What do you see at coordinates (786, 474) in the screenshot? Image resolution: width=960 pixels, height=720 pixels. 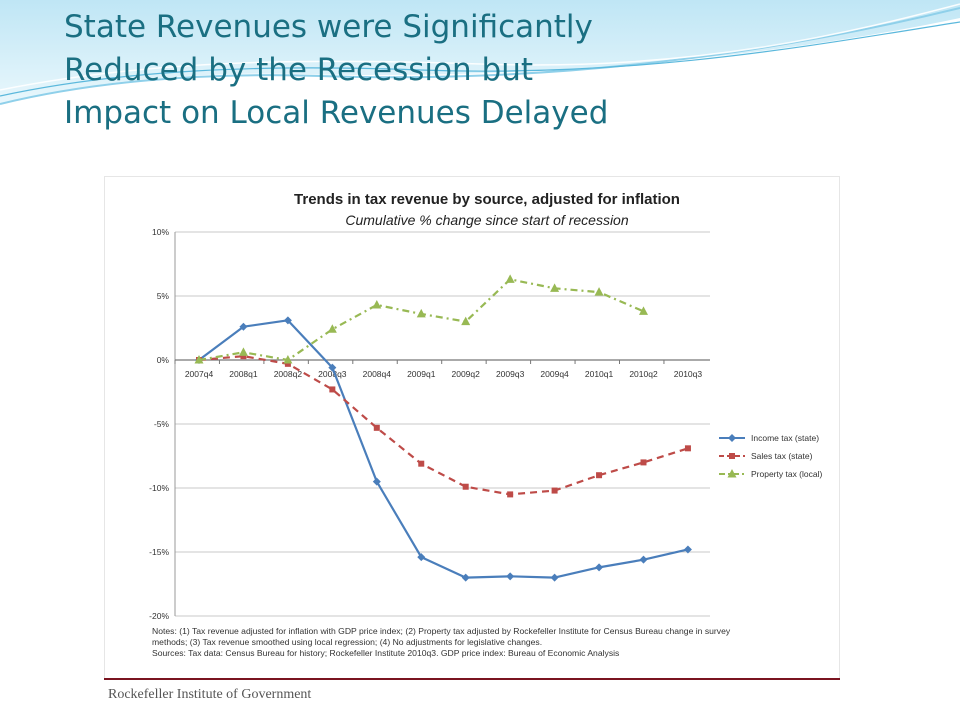 I see `legend-label: Property tax (local)` at bounding box center [786, 474].